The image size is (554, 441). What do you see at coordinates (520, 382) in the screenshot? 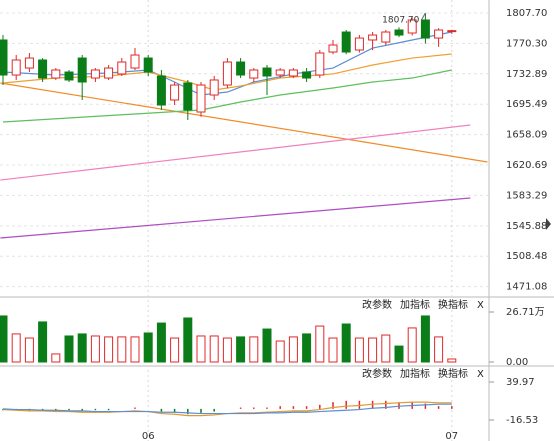
I see `y-tick-label: 39.97` at bounding box center [520, 382].